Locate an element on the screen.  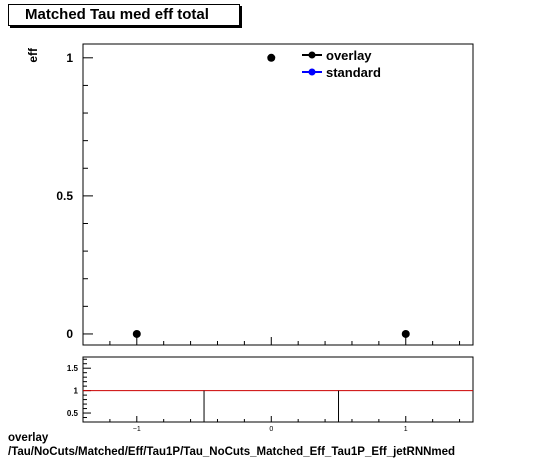
ratio-plot-frame is located at coordinates (278, 389).